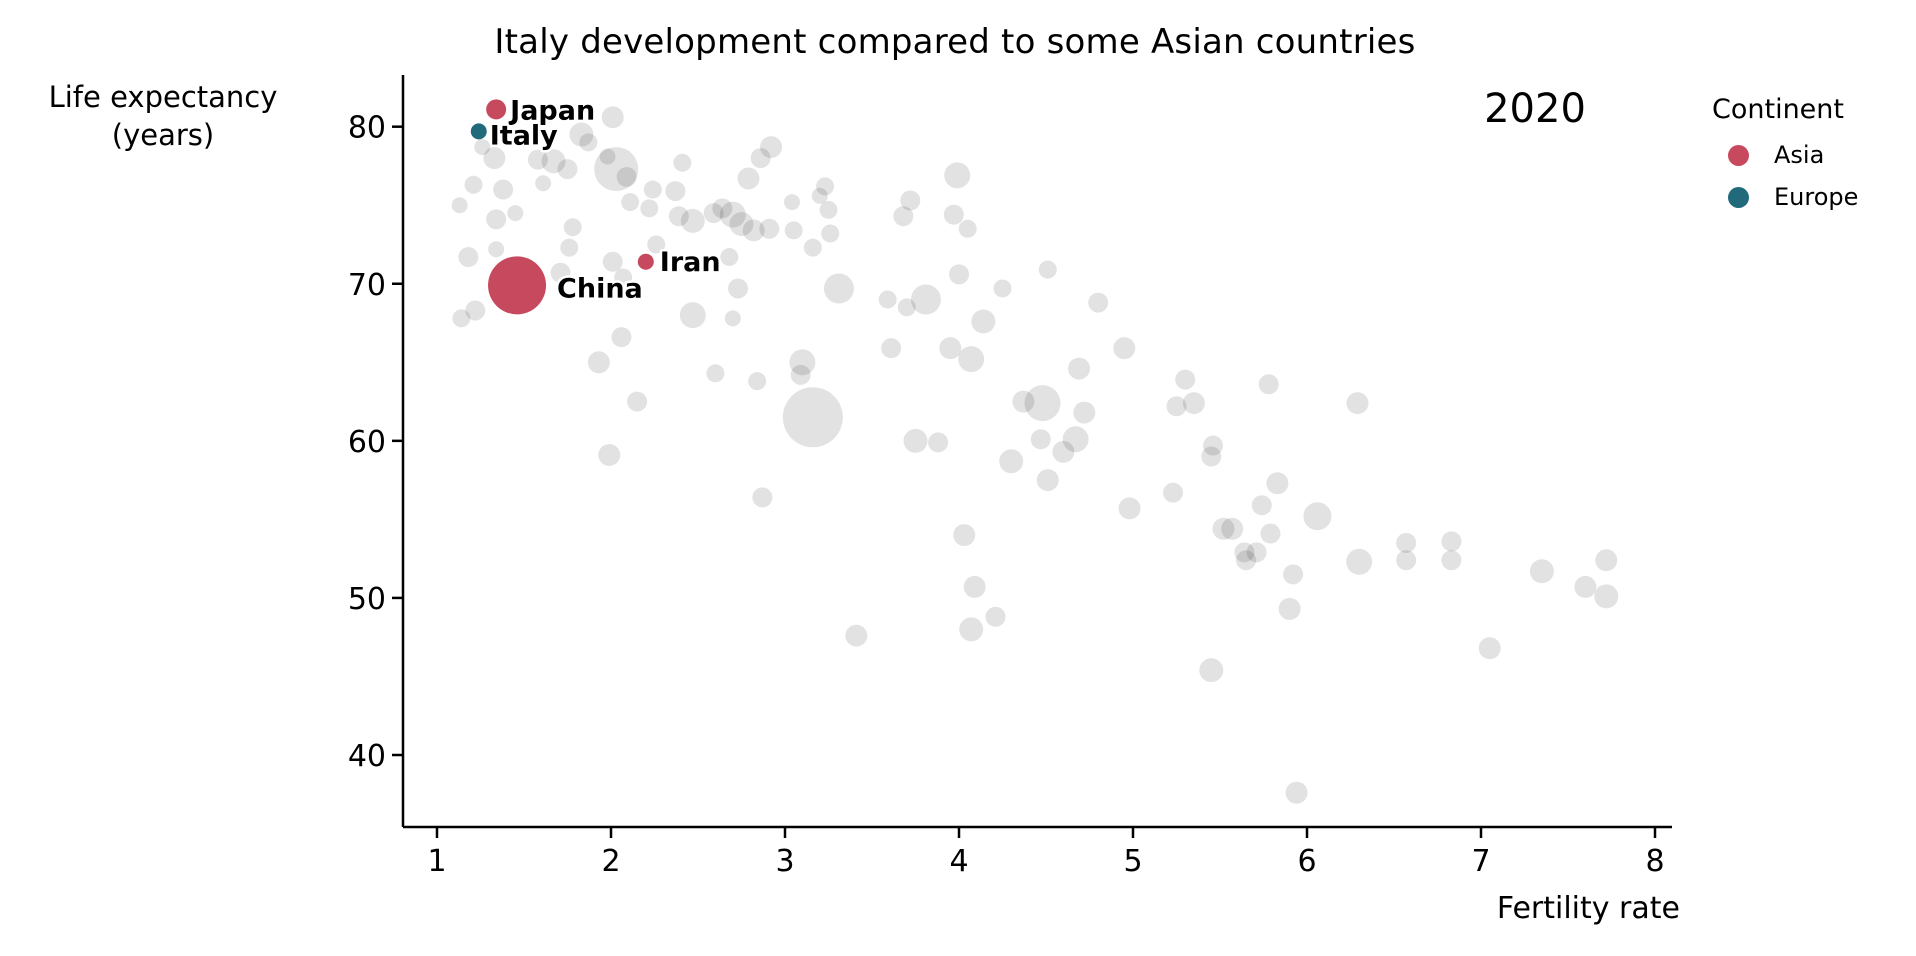 This screenshot has width=1916, height=956. I want to click on legend-item-asia-label: Asia, so click(1799, 155).